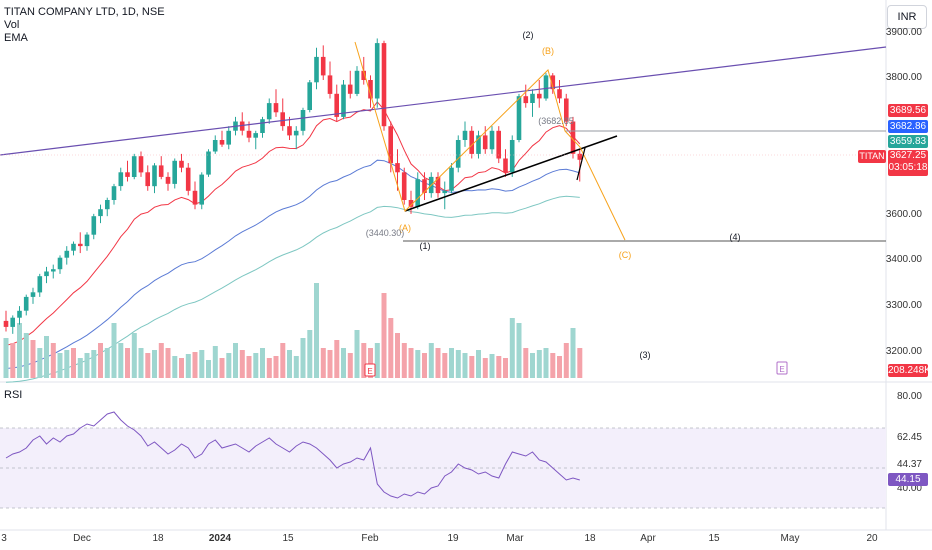  What do you see at coordinates (790, 538) in the screenshot?
I see `date-tick: May` at bounding box center [790, 538].